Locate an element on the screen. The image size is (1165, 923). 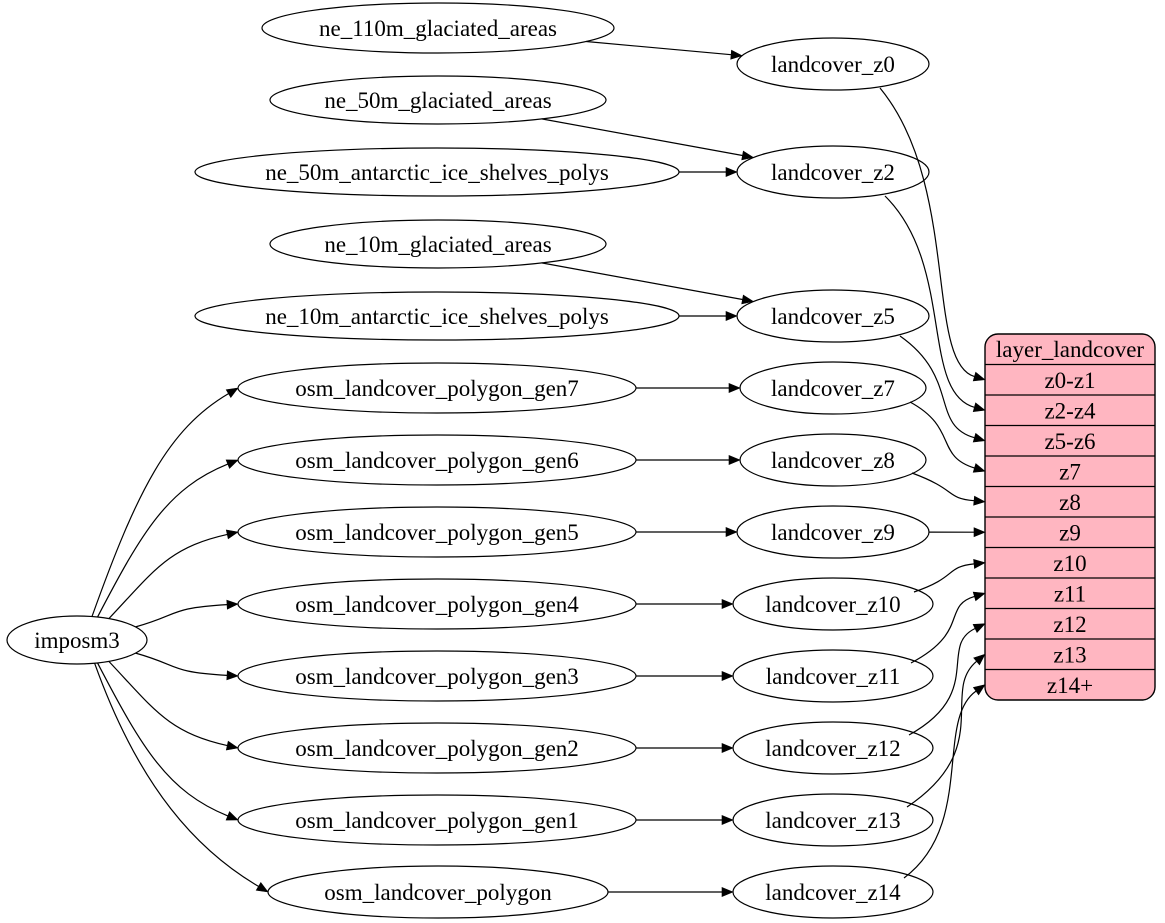
edge-imposm3-osm_landcover_polygon_gen4 is located at coordinates (181, 616).